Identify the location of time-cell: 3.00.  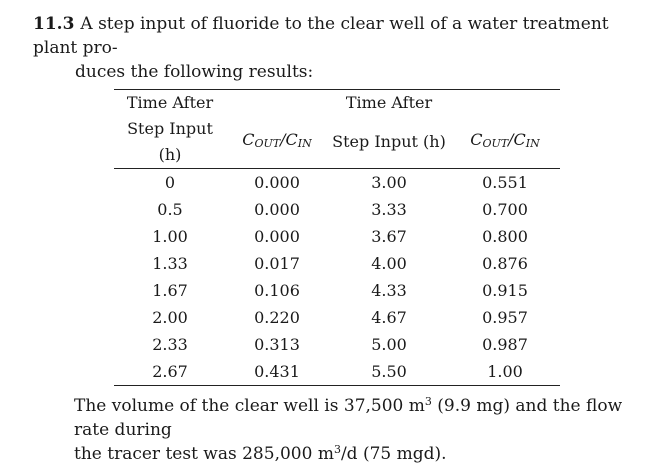
(389, 182).